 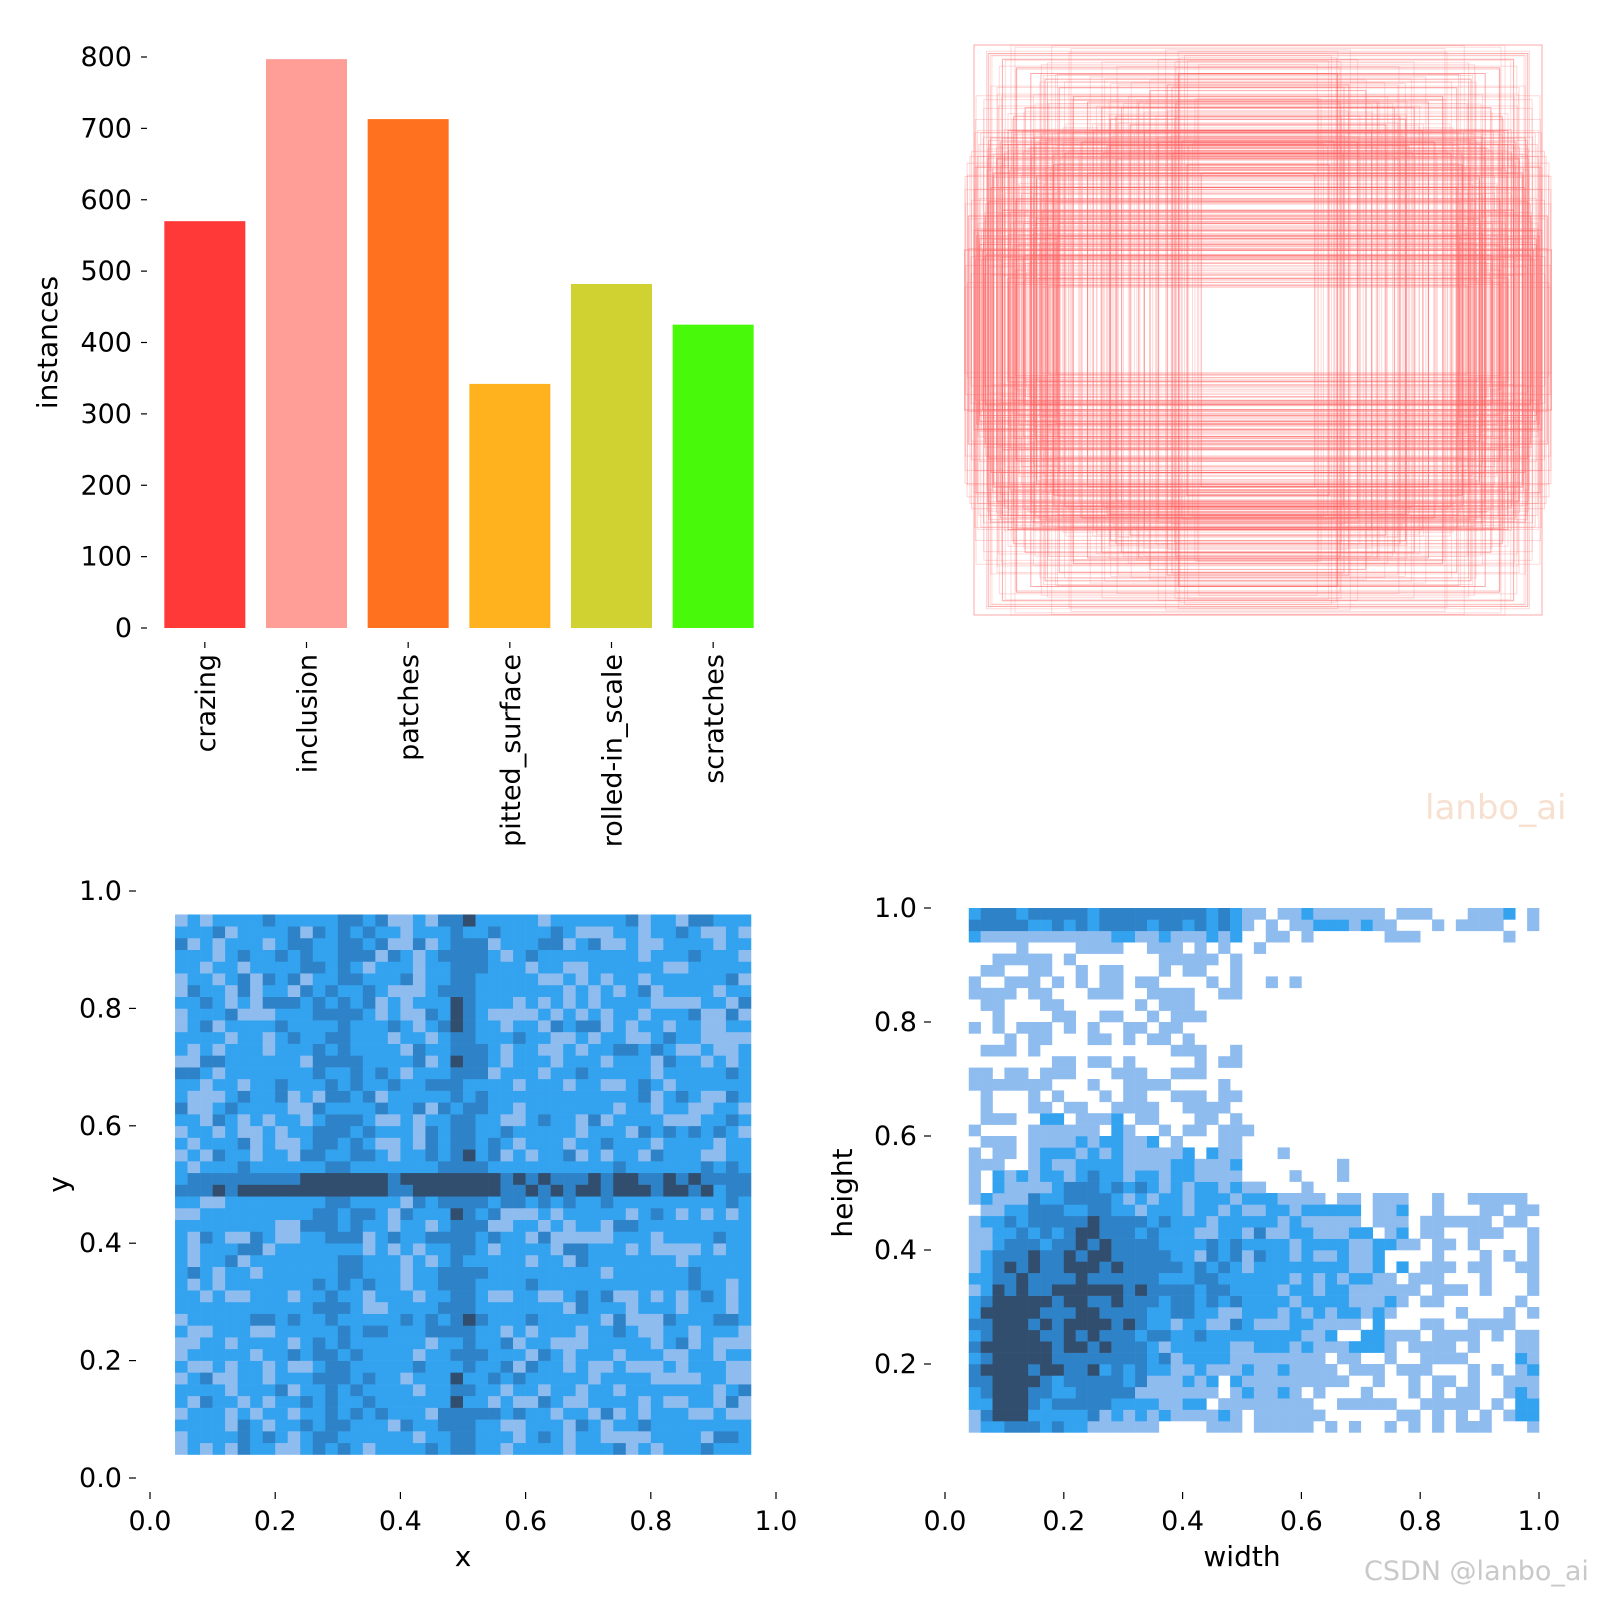 What do you see at coordinates (106, 485) in the screenshot?
I see `y-tick-label: 200` at bounding box center [106, 485].